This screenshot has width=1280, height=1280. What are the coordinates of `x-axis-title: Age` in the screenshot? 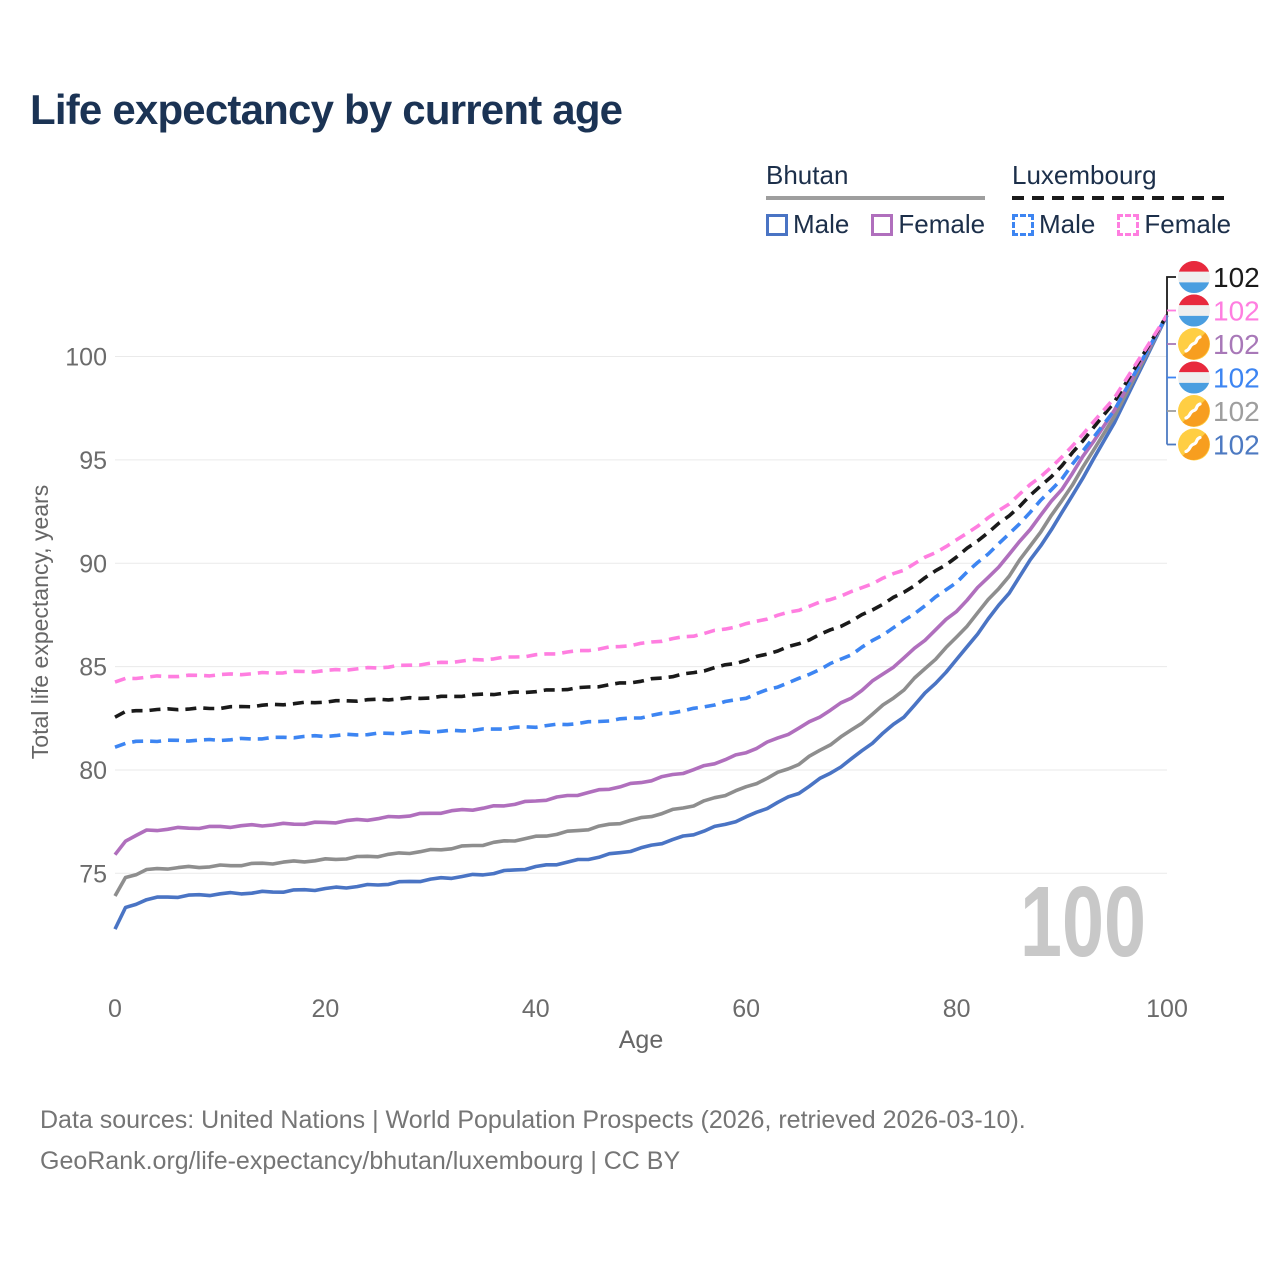 It's located at (641, 1040).